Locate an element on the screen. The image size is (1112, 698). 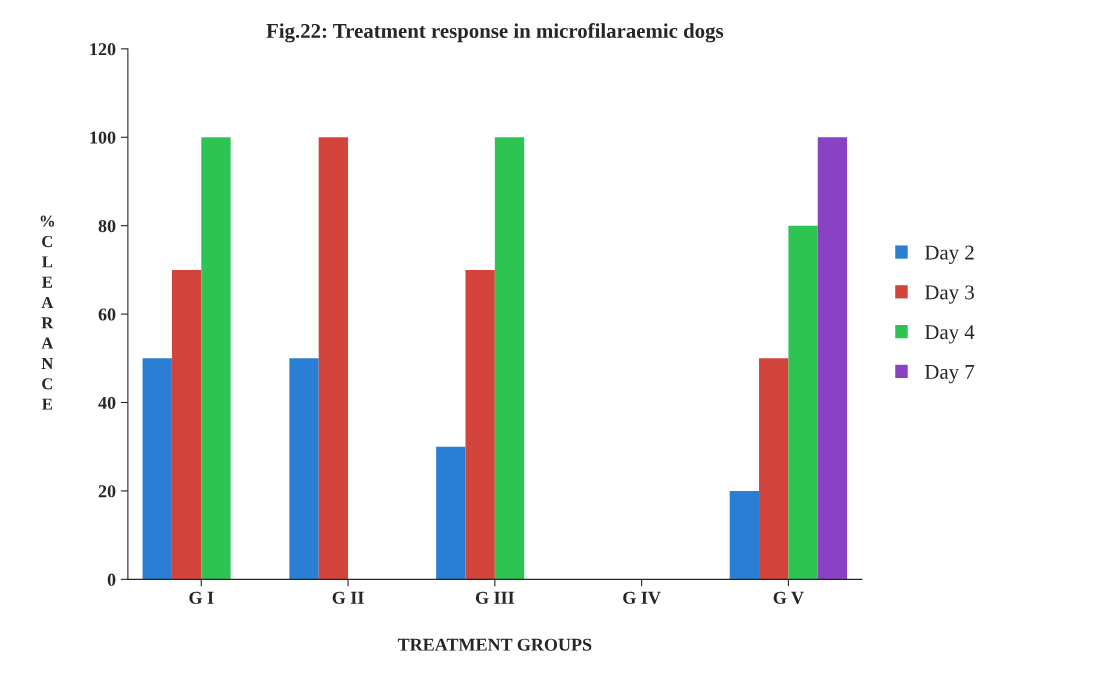
y-tick-label: 40 is located at coordinates (107, 402).